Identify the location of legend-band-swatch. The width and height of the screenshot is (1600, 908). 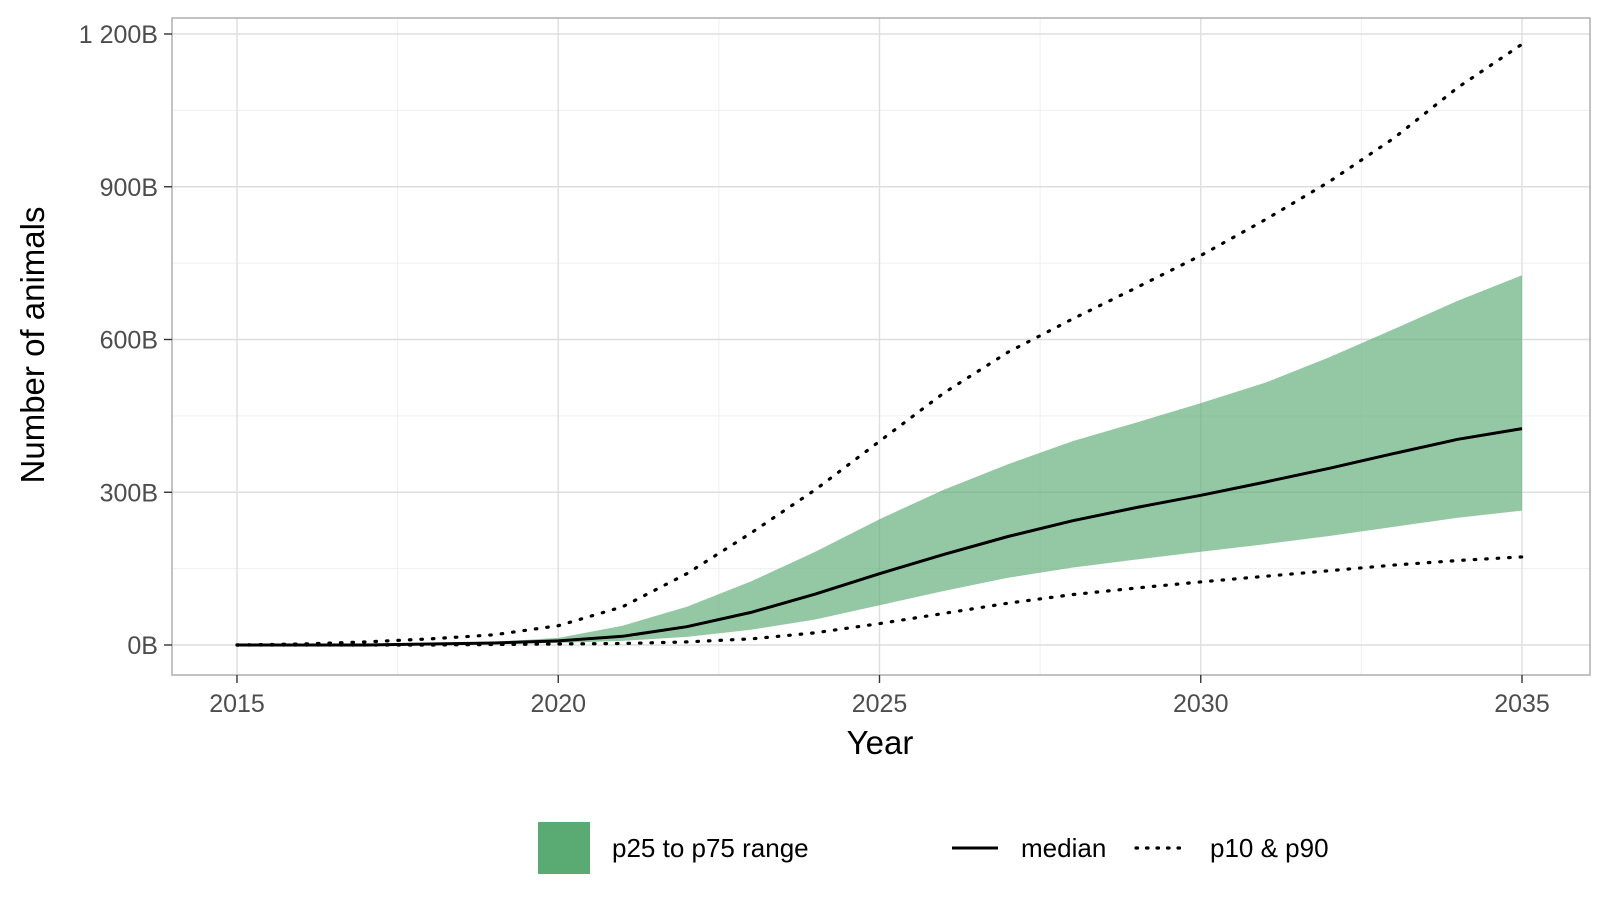
(564, 848).